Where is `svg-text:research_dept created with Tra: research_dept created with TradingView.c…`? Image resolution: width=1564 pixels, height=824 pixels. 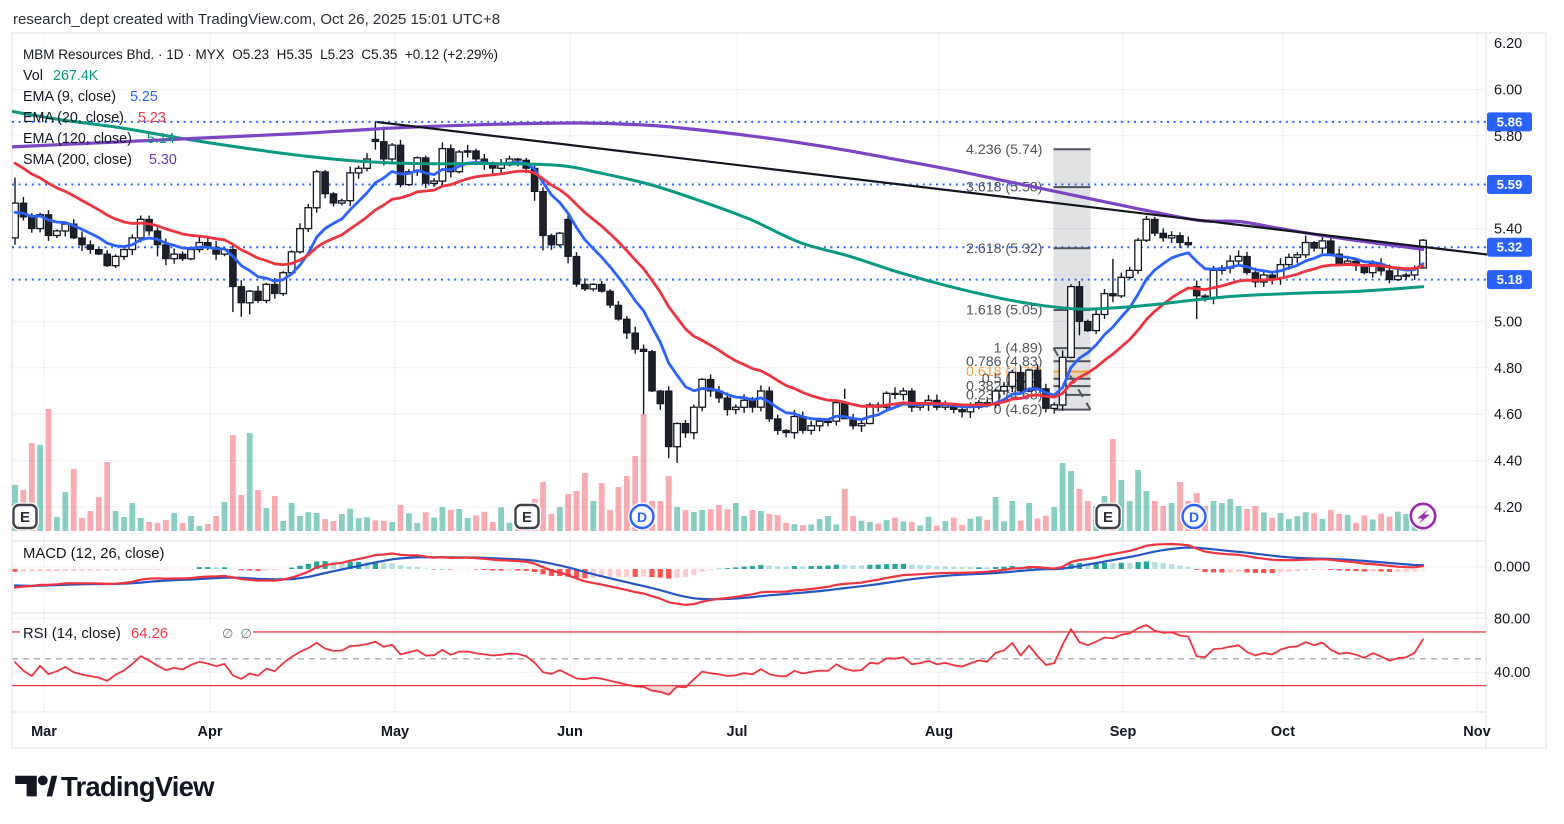 svg-text:research_dept created with Tra: research_dept created with TradingView.c… is located at coordinates (256, 19).